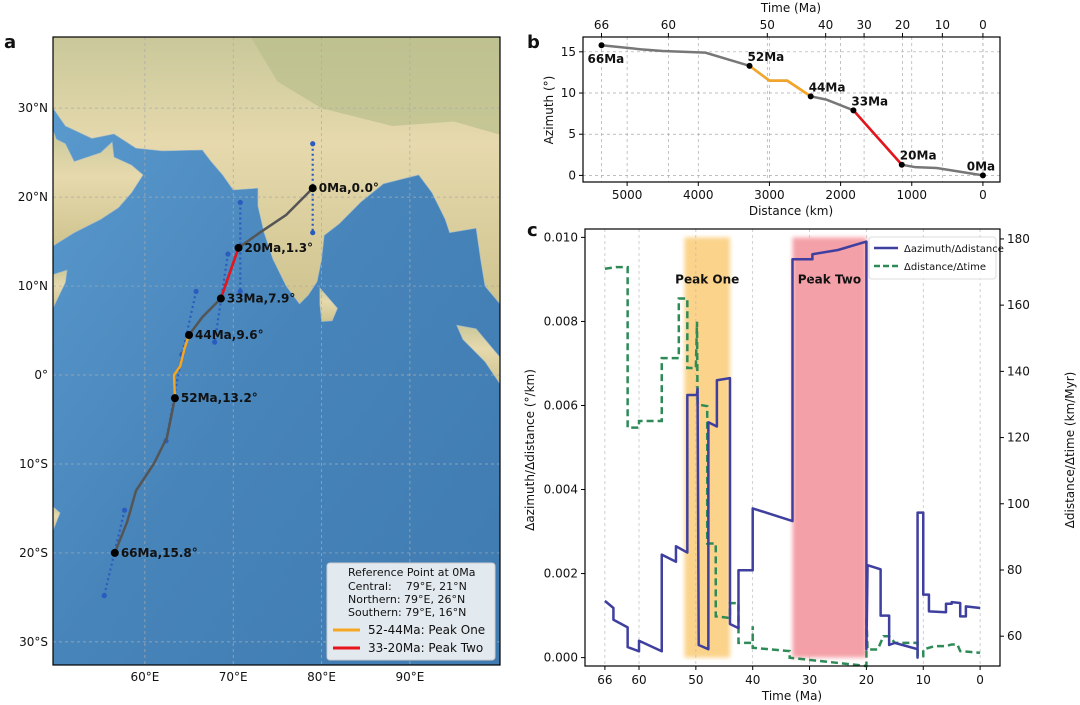  What do you see at coordinates (918, 156) in the screenshot?
I see `azimuth-point-label: 20Ma` at bounding box center [918, 156].